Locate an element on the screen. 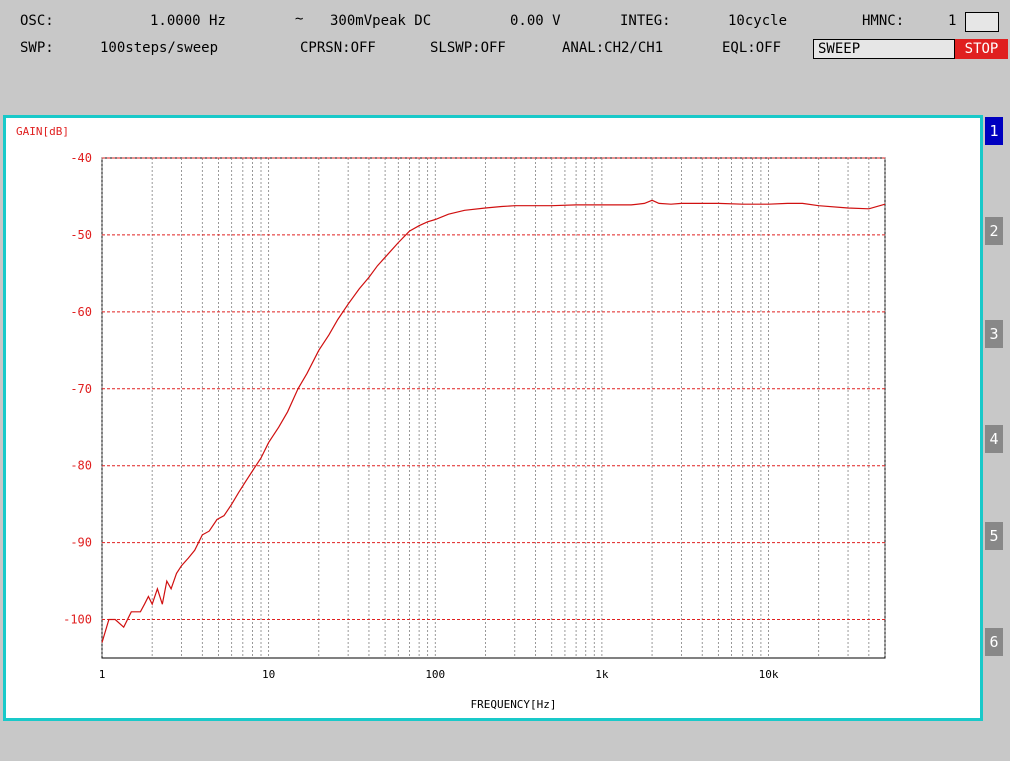 Image resolution: width=1010 pixels, height=761 pixels. sine-wave-icon: ∼ is located at coordinates (299, 19).